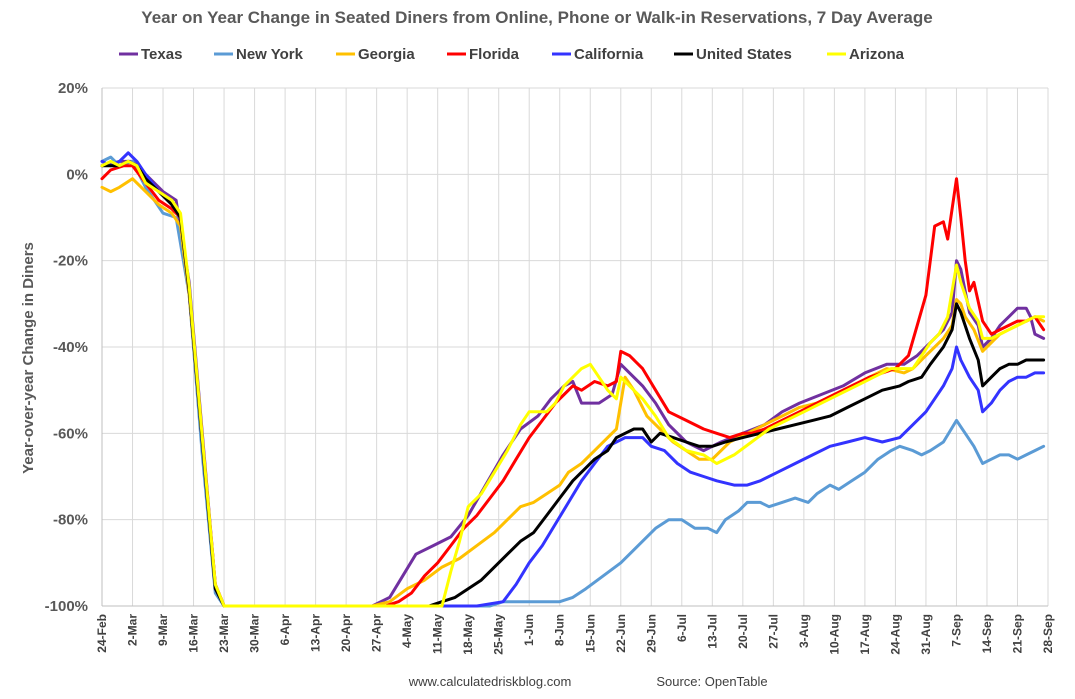 The height and width of the screenshot is (699, 1075). Describe the element at coordinates (163, 630) in the screenshot. I see `x-tick-label: 9-Mar` at that location.